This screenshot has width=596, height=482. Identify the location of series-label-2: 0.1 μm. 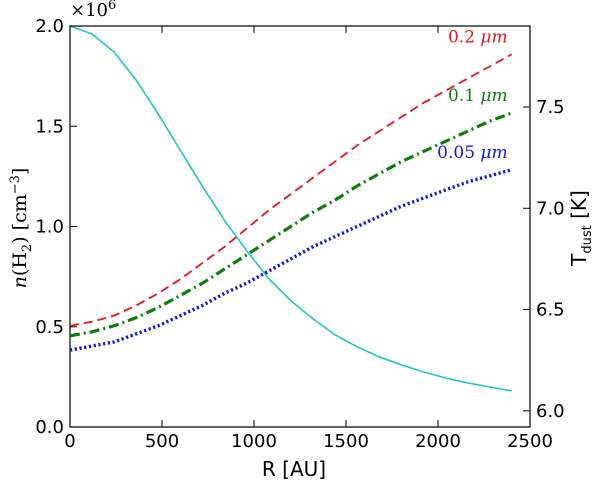
(478, 96).